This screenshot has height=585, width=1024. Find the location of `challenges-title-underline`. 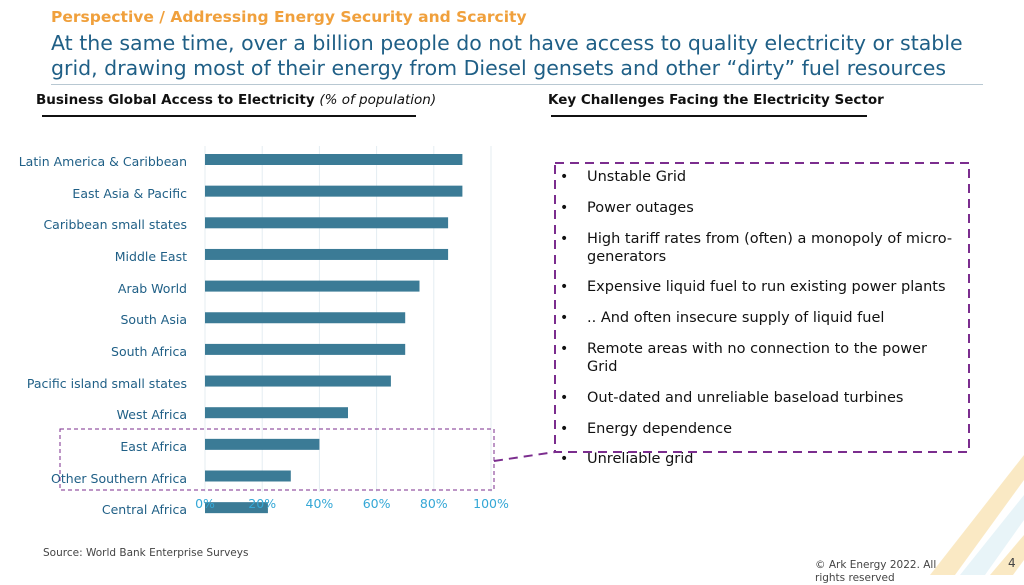

challenges-title-underline is located at coordinates (709, 116).